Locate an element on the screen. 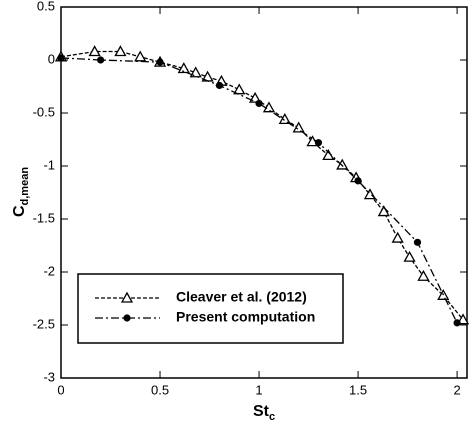  x-tick-label: 0 is located at coordinates (60, 389).